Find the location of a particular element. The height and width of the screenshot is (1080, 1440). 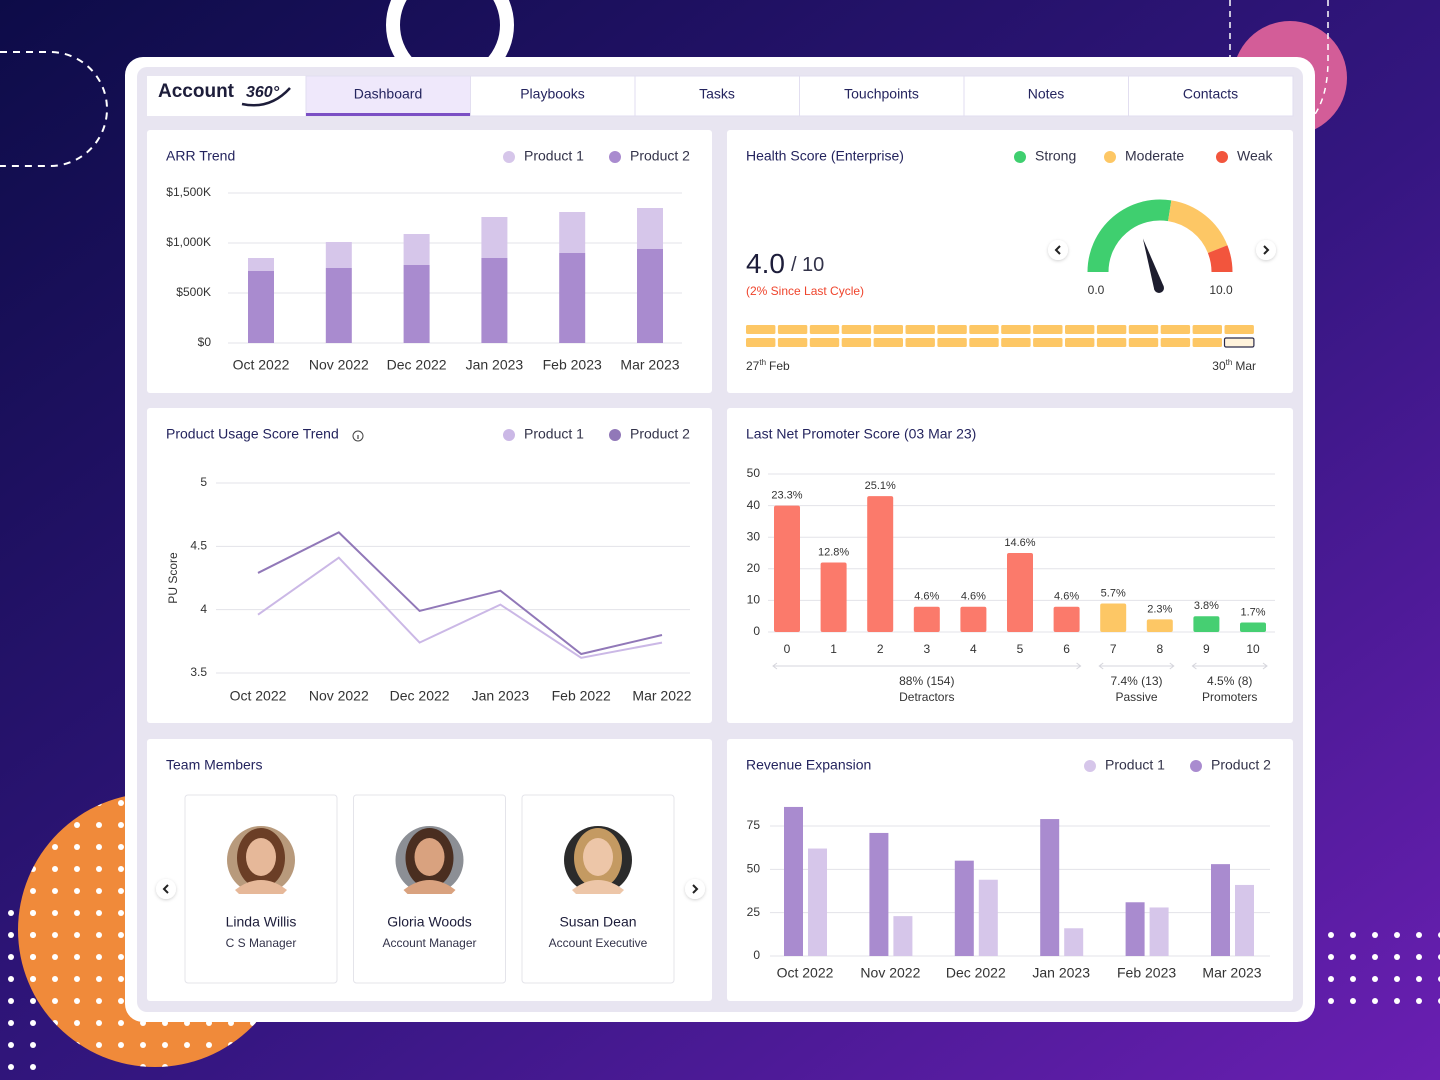

gauge-max: 10.0 is located at coordinates (1221, 290).